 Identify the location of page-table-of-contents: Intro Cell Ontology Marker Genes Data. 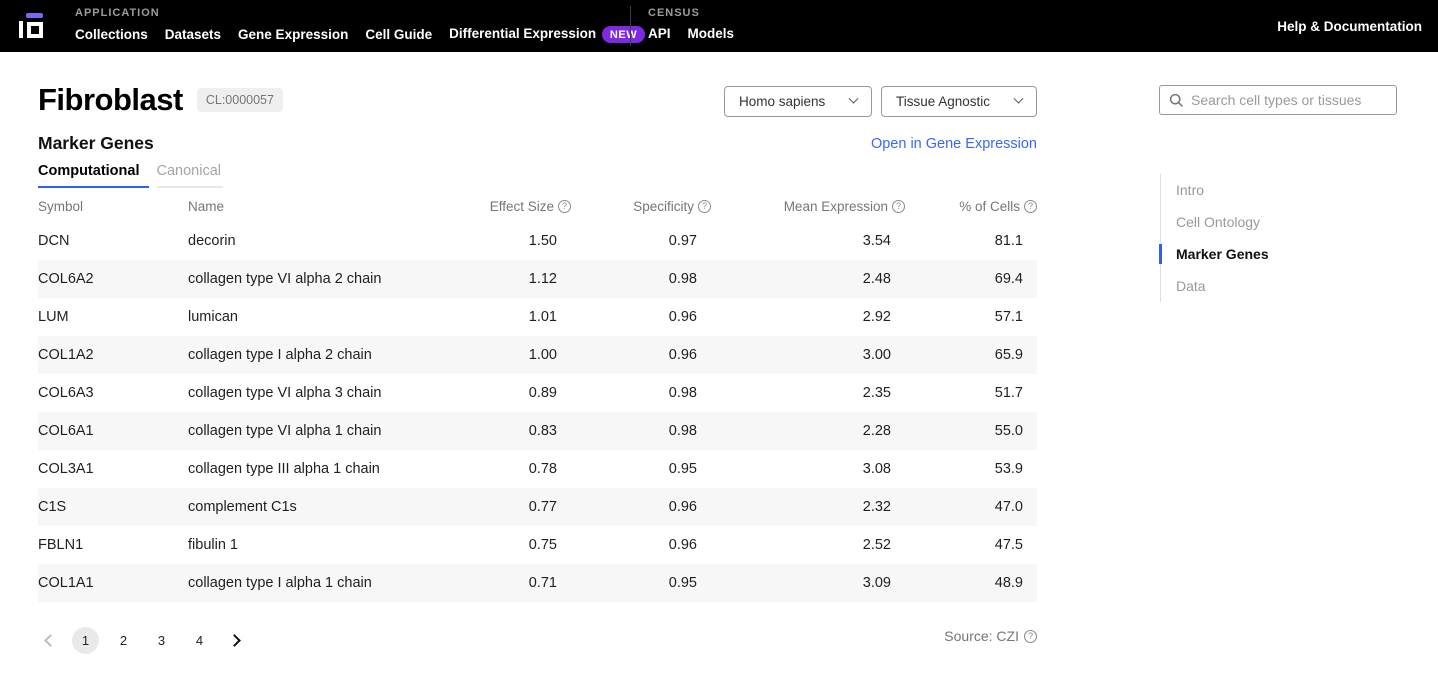
(1279, 238).